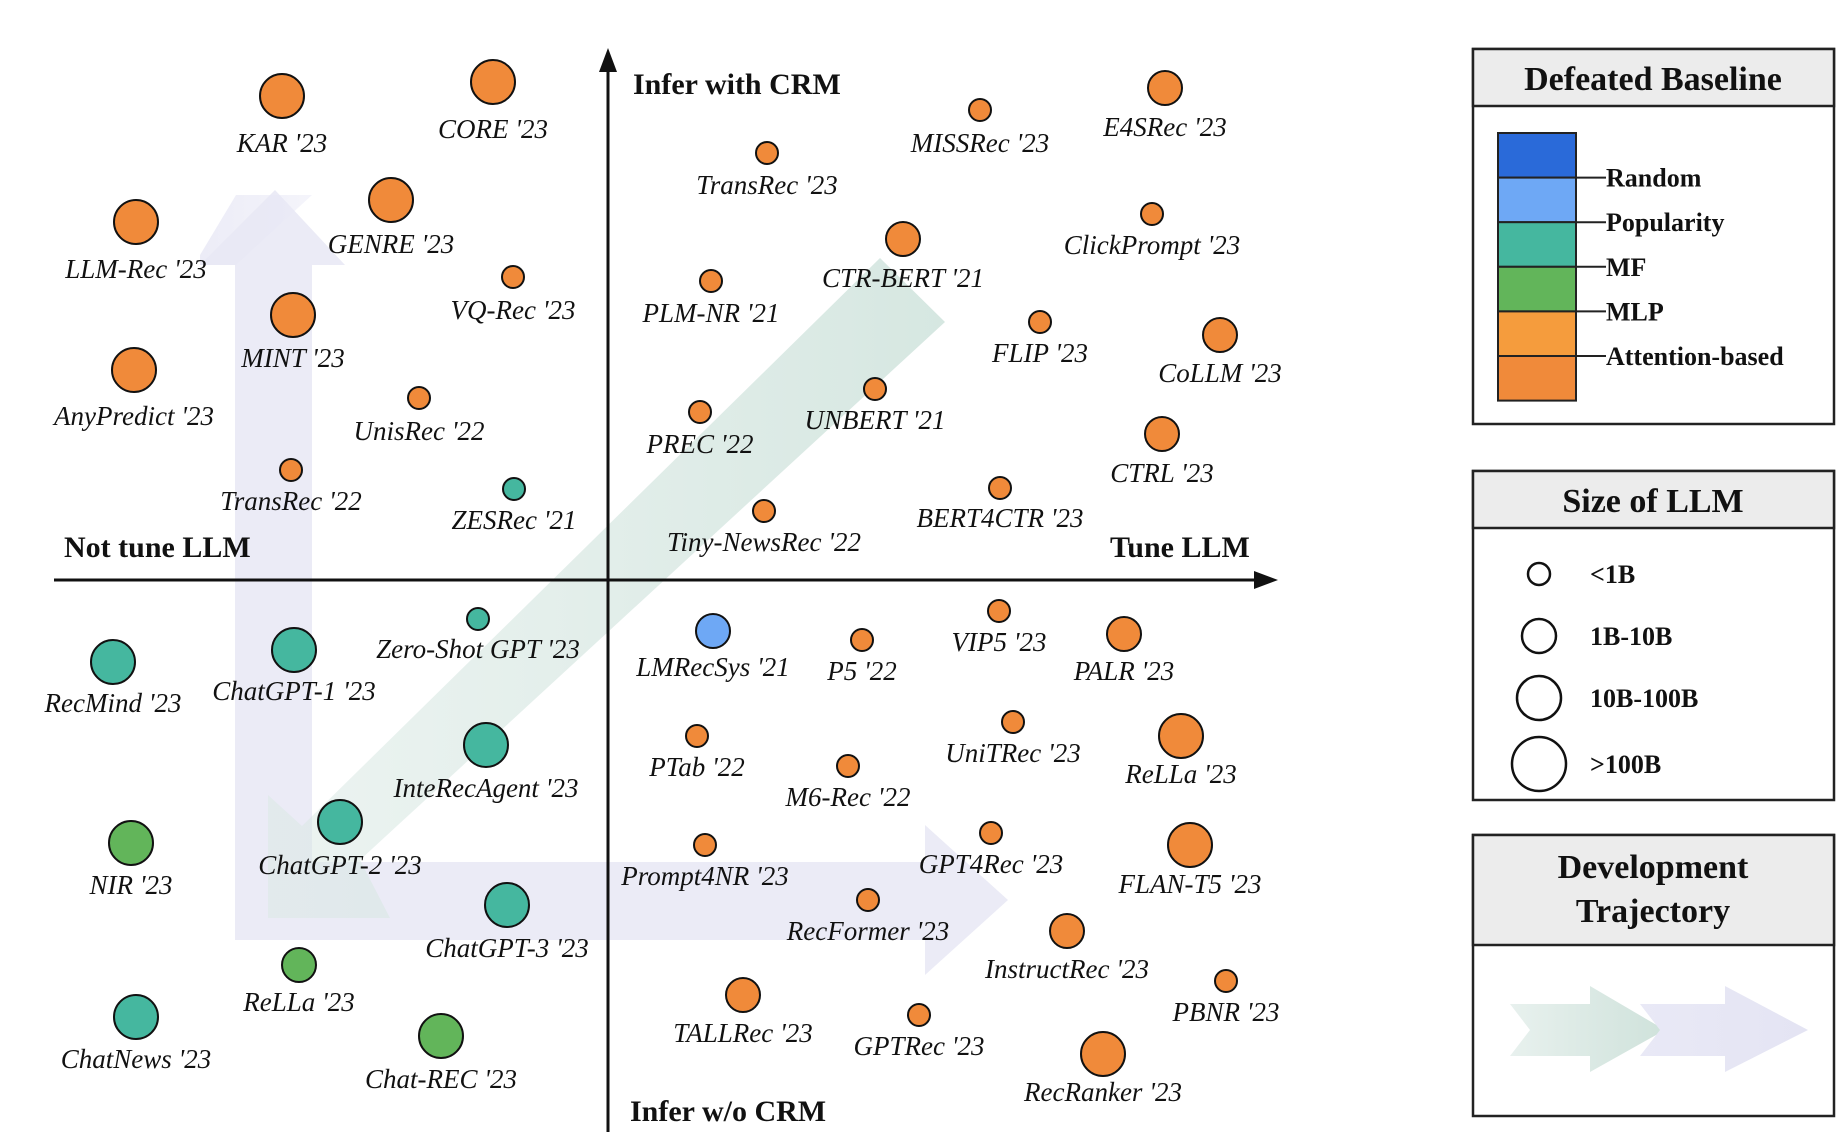  I want to click on size-label: 10B-100B, so click(1644, 698).